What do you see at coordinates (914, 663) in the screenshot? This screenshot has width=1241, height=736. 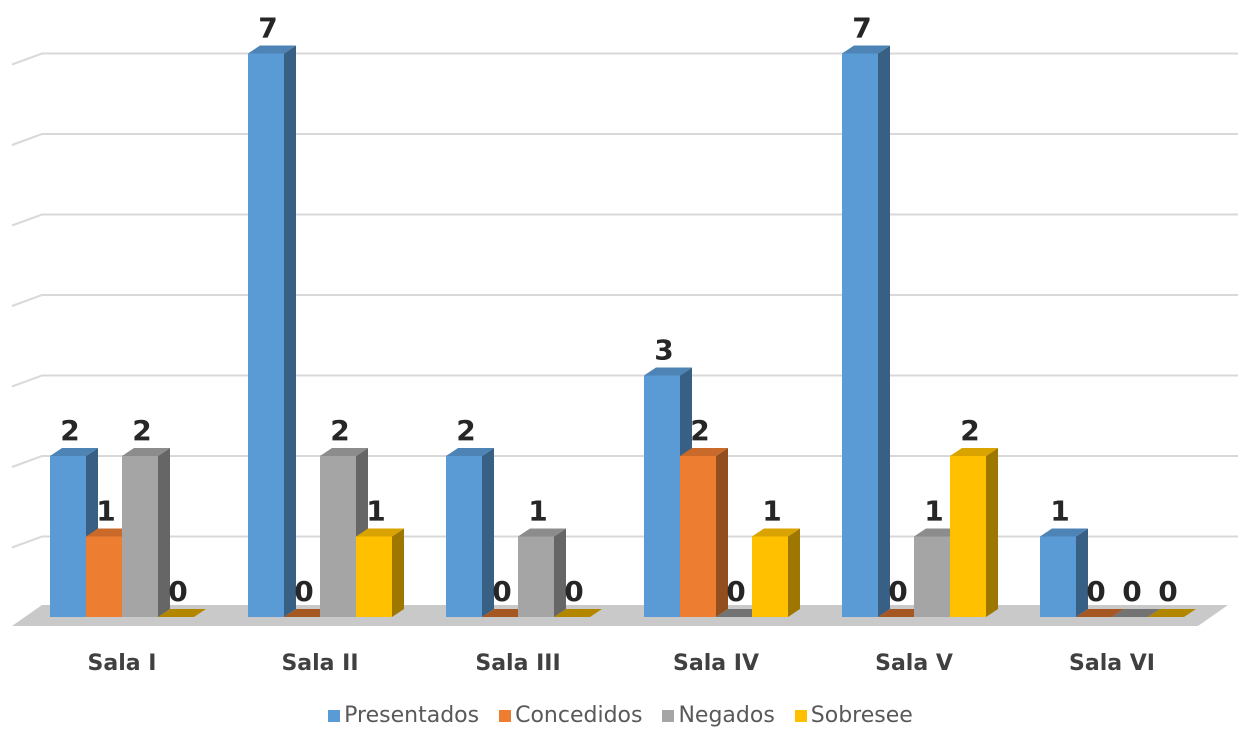 I see `x-tick-label: Sala V` at bounding box center [914, 663].